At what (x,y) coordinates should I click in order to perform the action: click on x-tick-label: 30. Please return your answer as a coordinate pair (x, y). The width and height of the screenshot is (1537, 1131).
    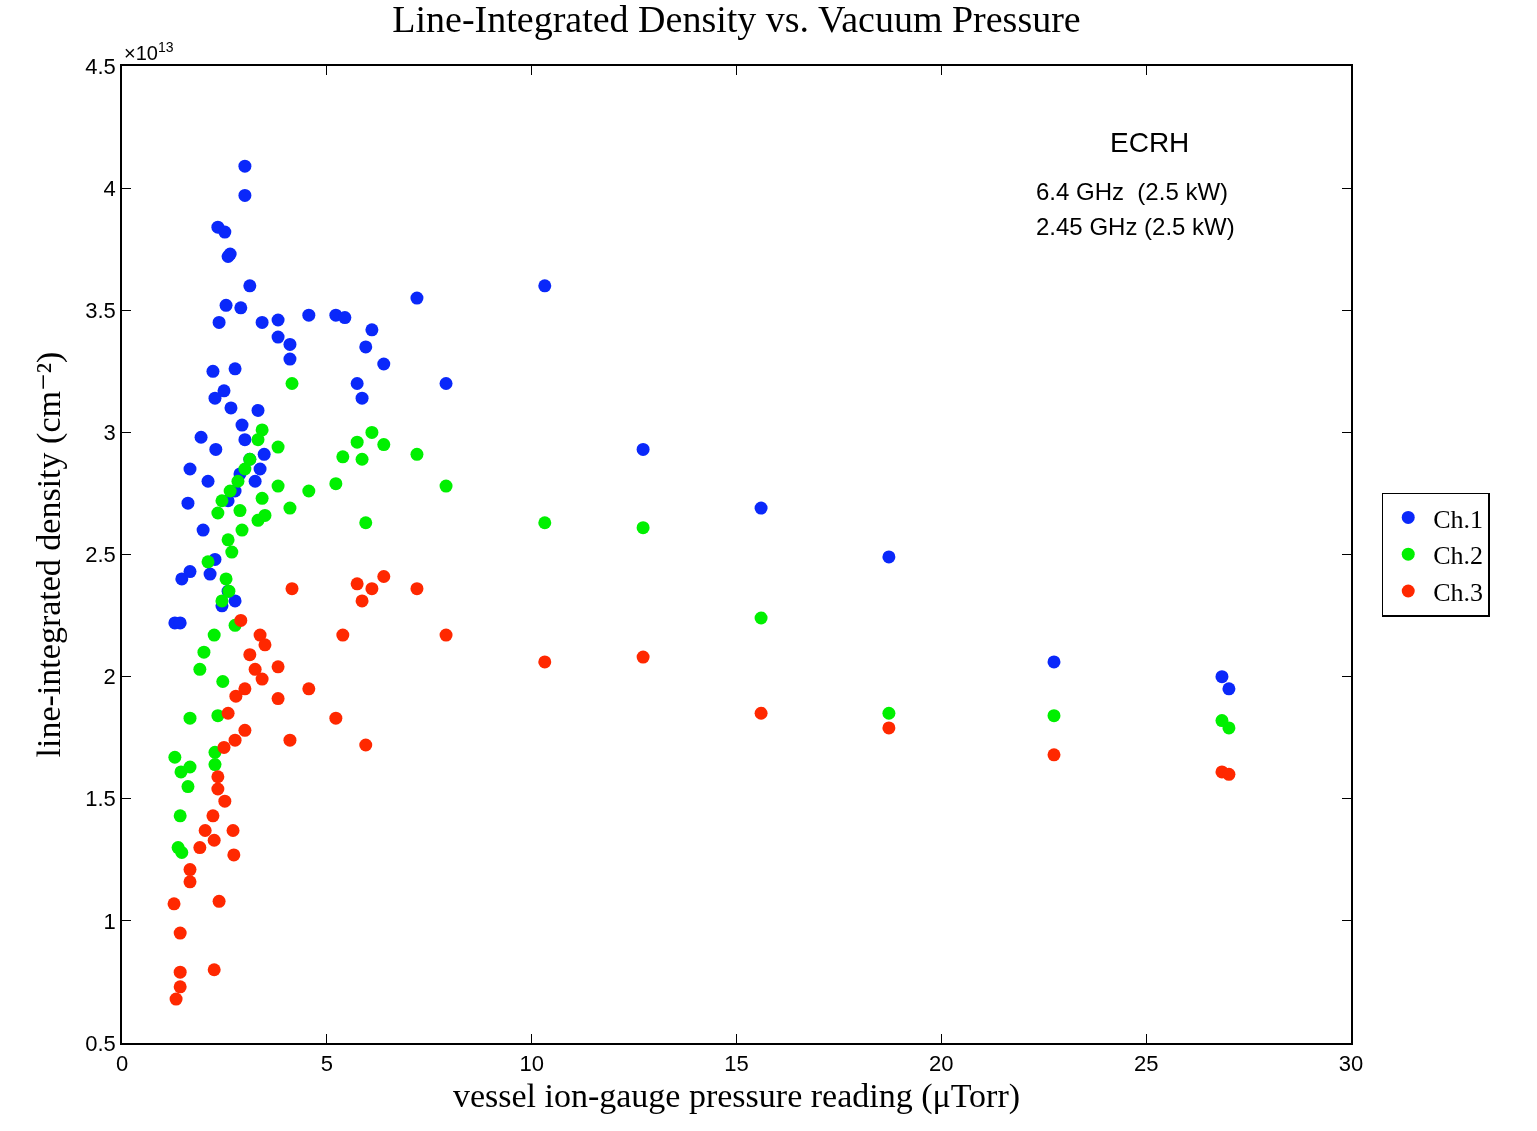
    Looking at the image, I should click on (1351, 1064).